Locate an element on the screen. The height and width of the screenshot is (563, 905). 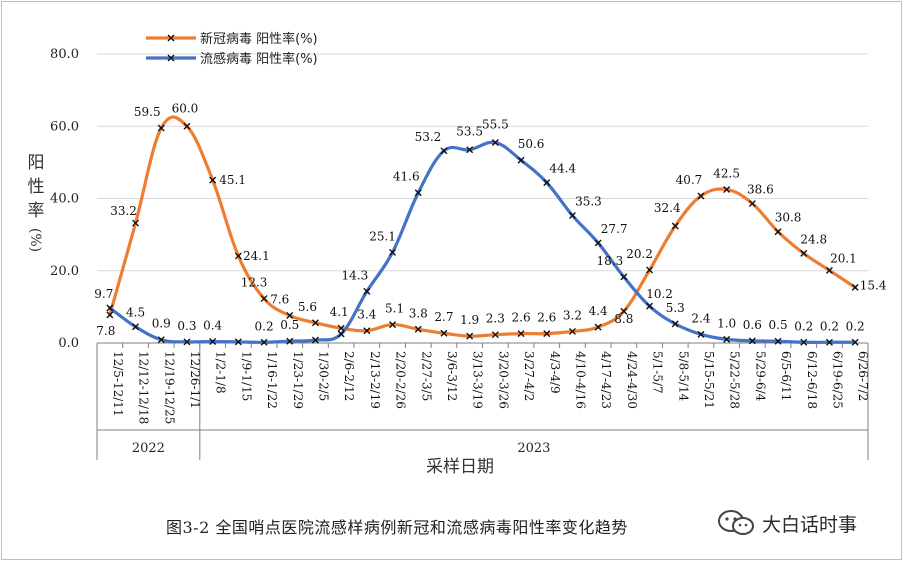
data-label: 30.8 is located at coordinates (788, 218).